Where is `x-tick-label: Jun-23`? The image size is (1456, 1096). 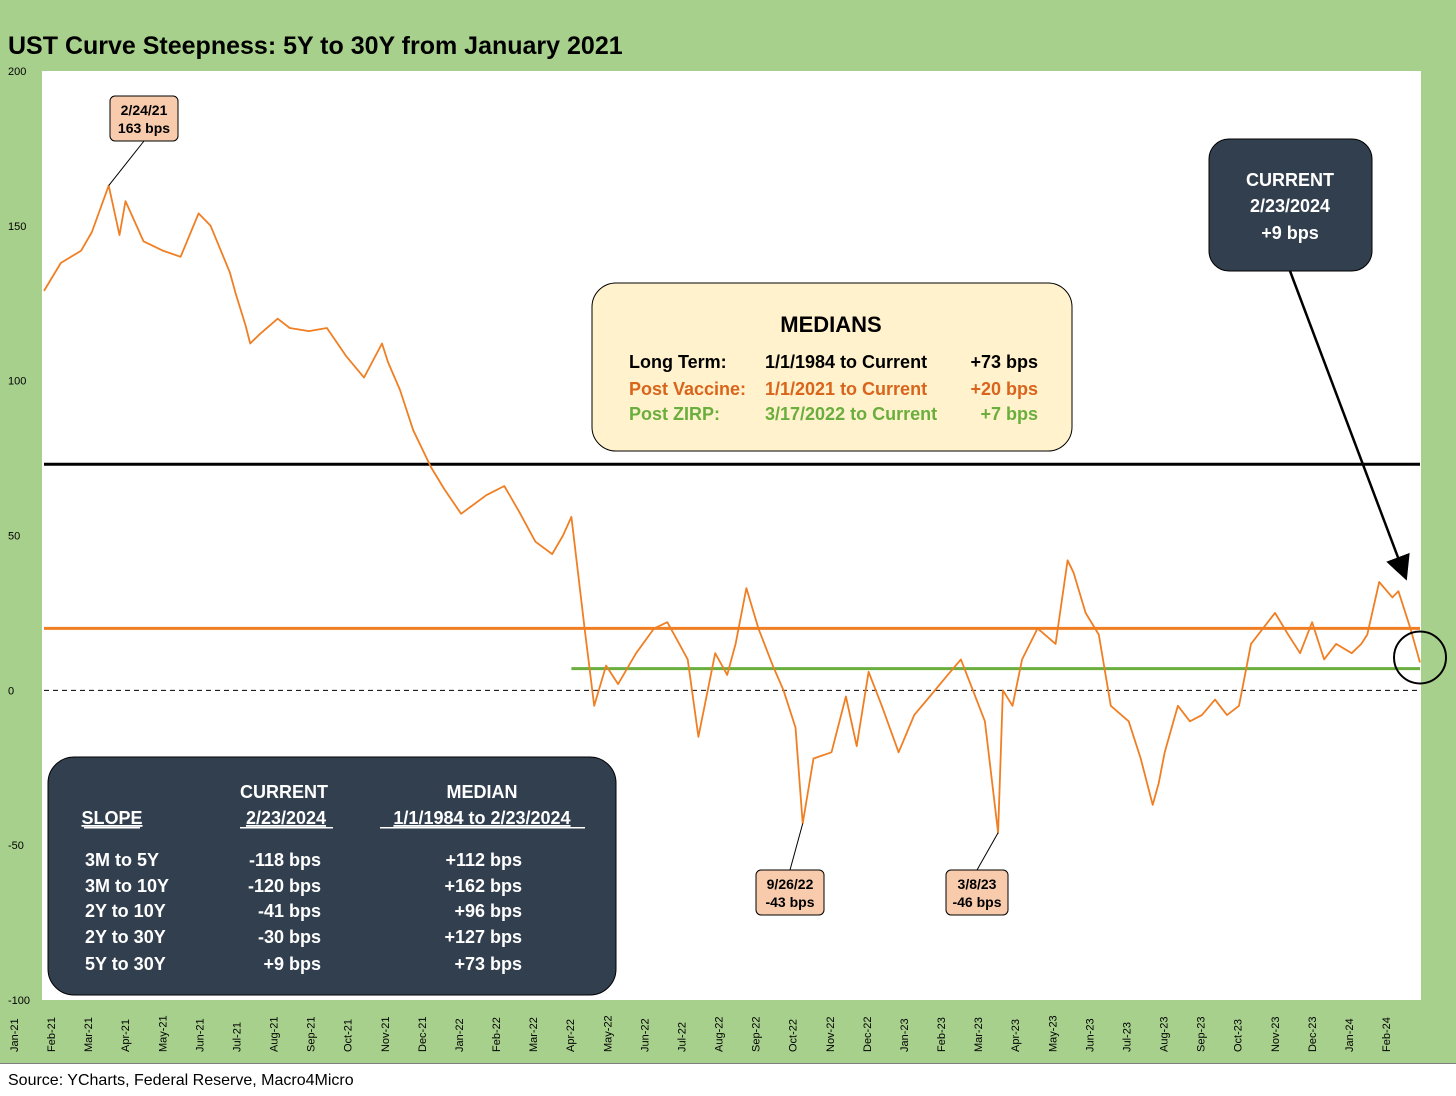
x-tick-label: Jun-23 is located at coordinates (1090, 1035).